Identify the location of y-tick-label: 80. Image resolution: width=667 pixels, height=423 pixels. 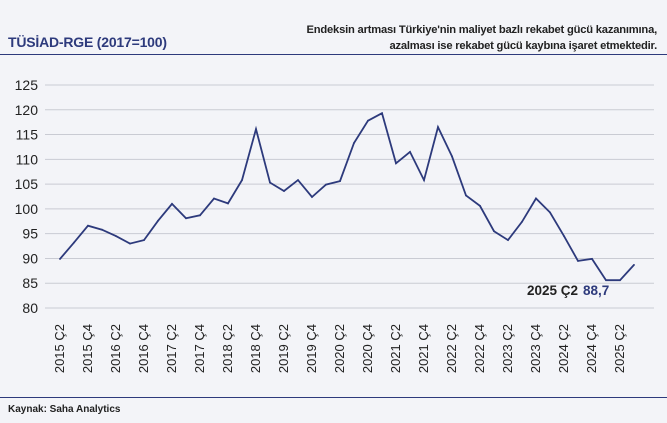
(30, 308).